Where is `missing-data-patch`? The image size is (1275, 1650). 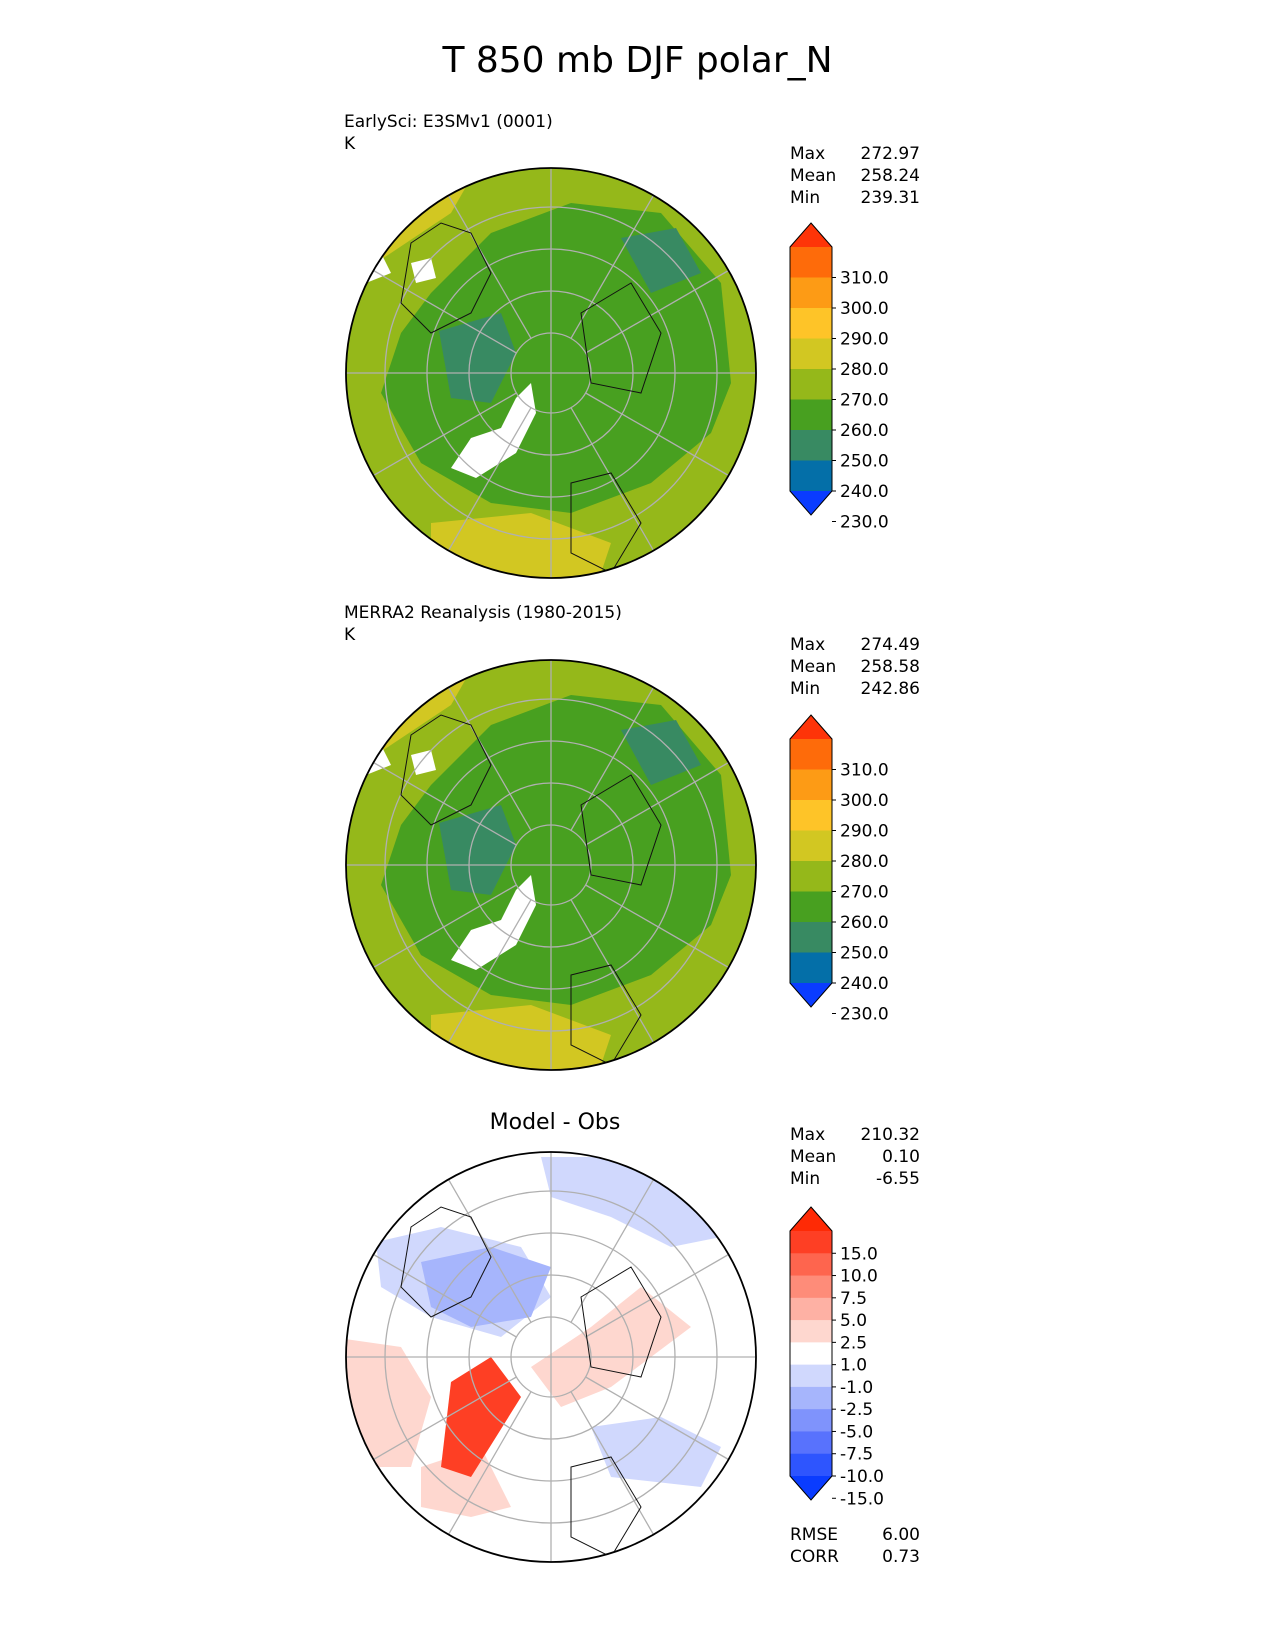
missing-data-patch is located at coordinates (423, 762).